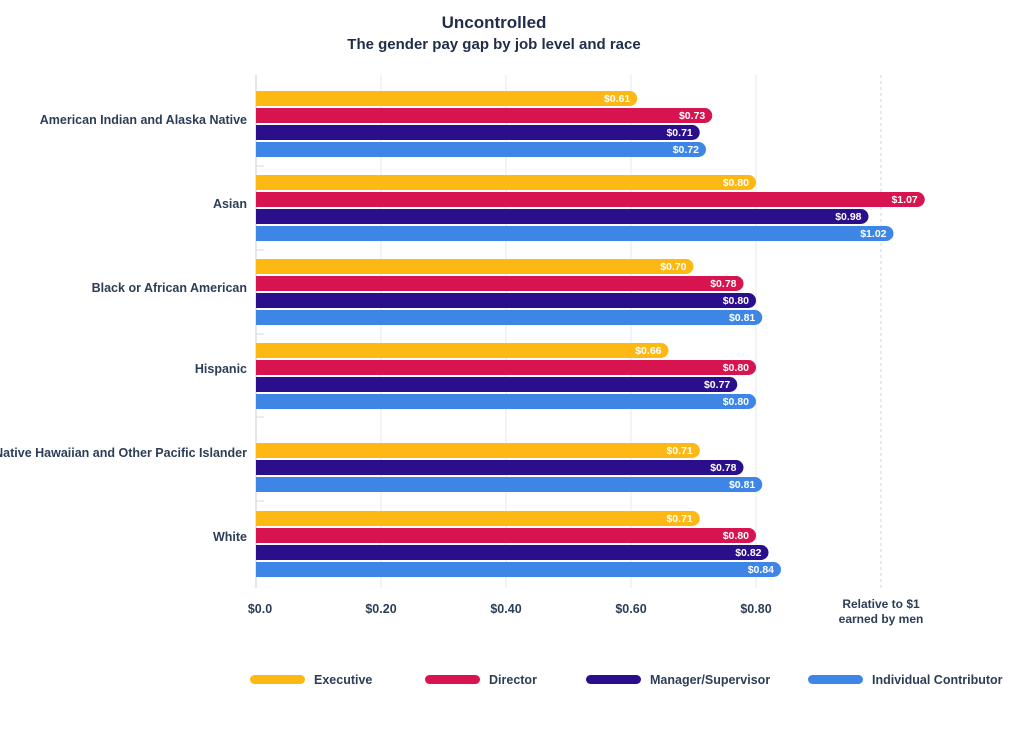 The height and width of the screenshot is (749, 1024). Describe the element at coordinates (692, 116) in the screenshot. I see `data-label: $0.73` at that location.